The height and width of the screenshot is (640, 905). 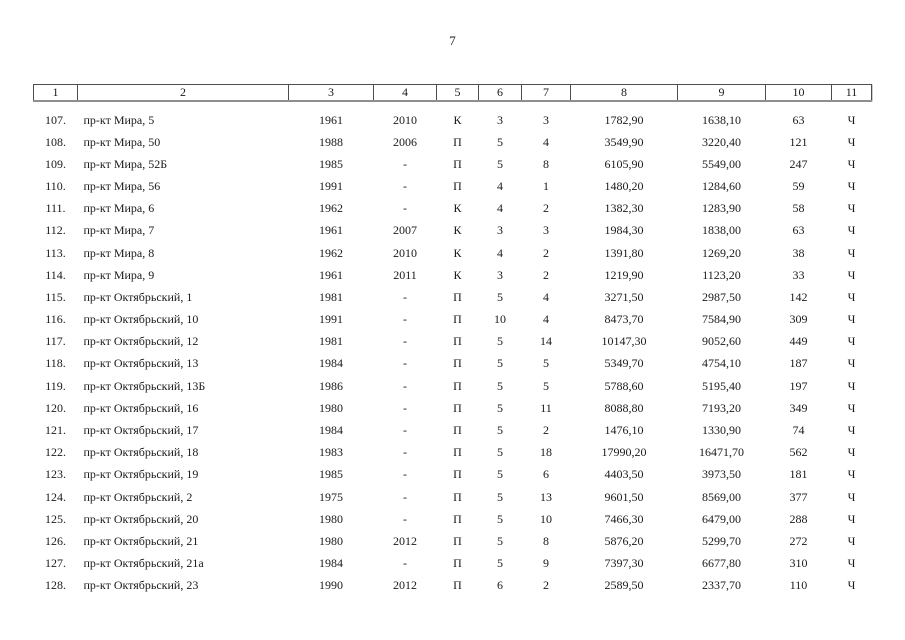 I want to click on value-cell: 6105,90, so click(x=624, y=163).